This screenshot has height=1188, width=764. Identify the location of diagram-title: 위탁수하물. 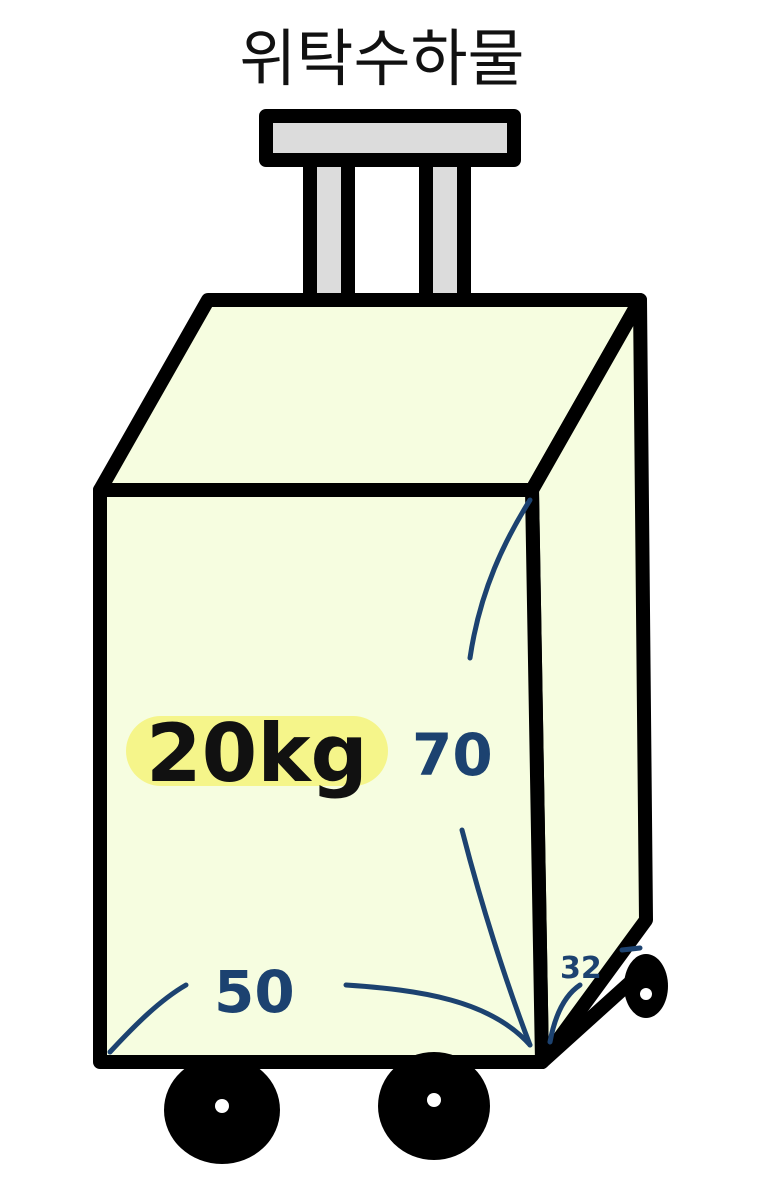
(382, 58).